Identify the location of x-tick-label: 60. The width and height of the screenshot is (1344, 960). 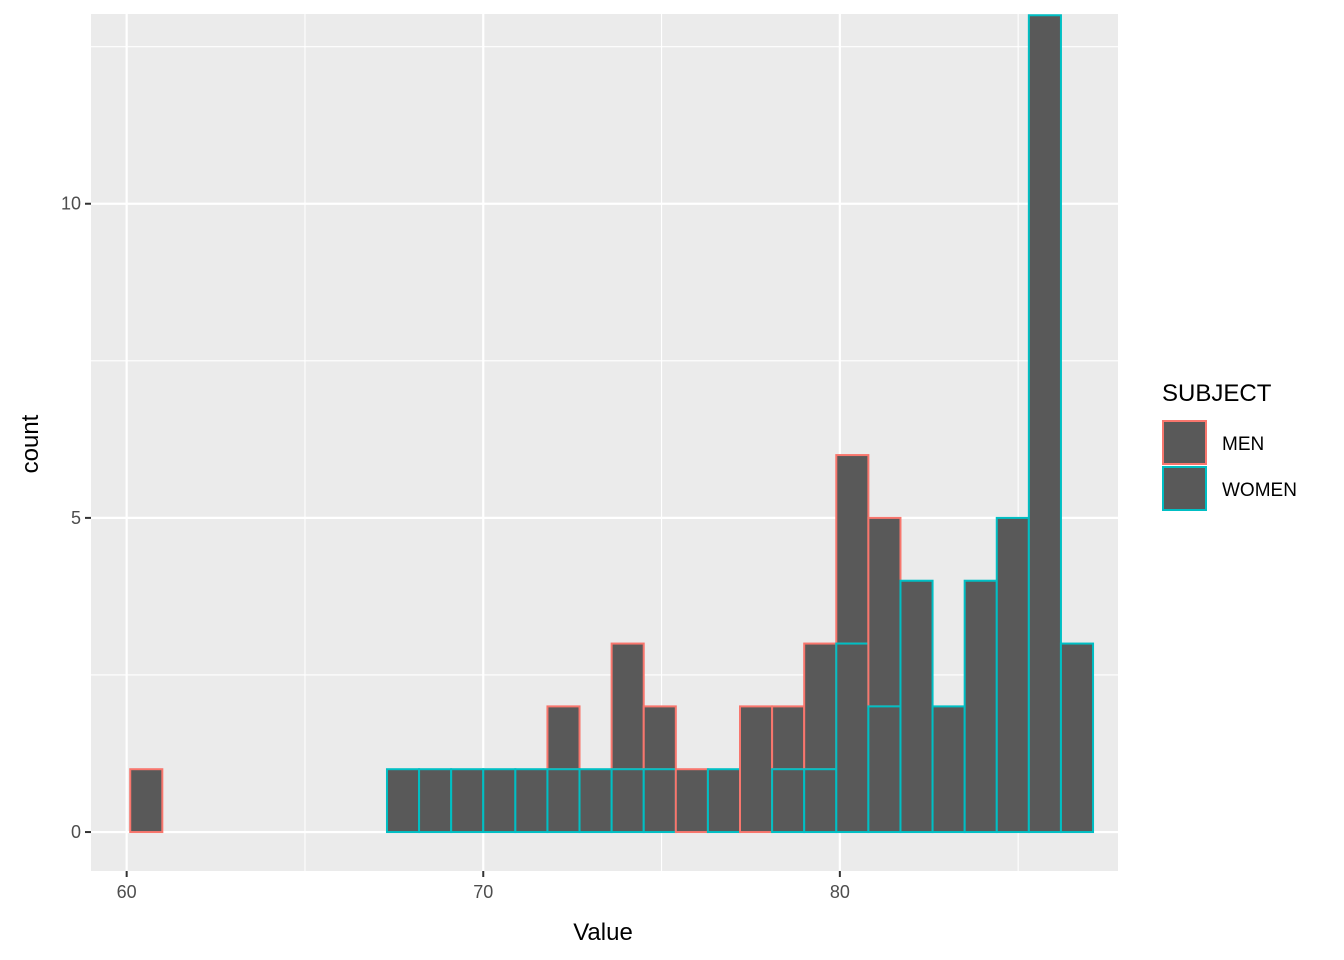
(127, 892).